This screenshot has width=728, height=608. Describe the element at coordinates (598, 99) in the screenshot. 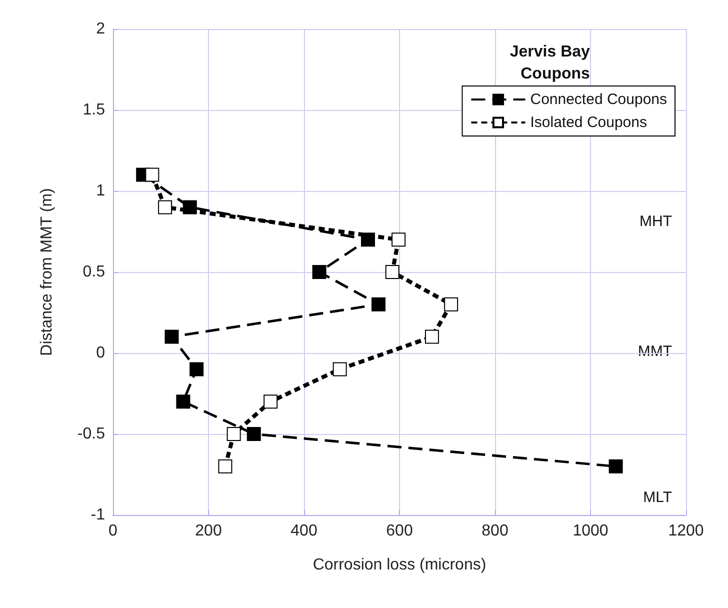

I see `legend-label: Connected Coupons` at that location.